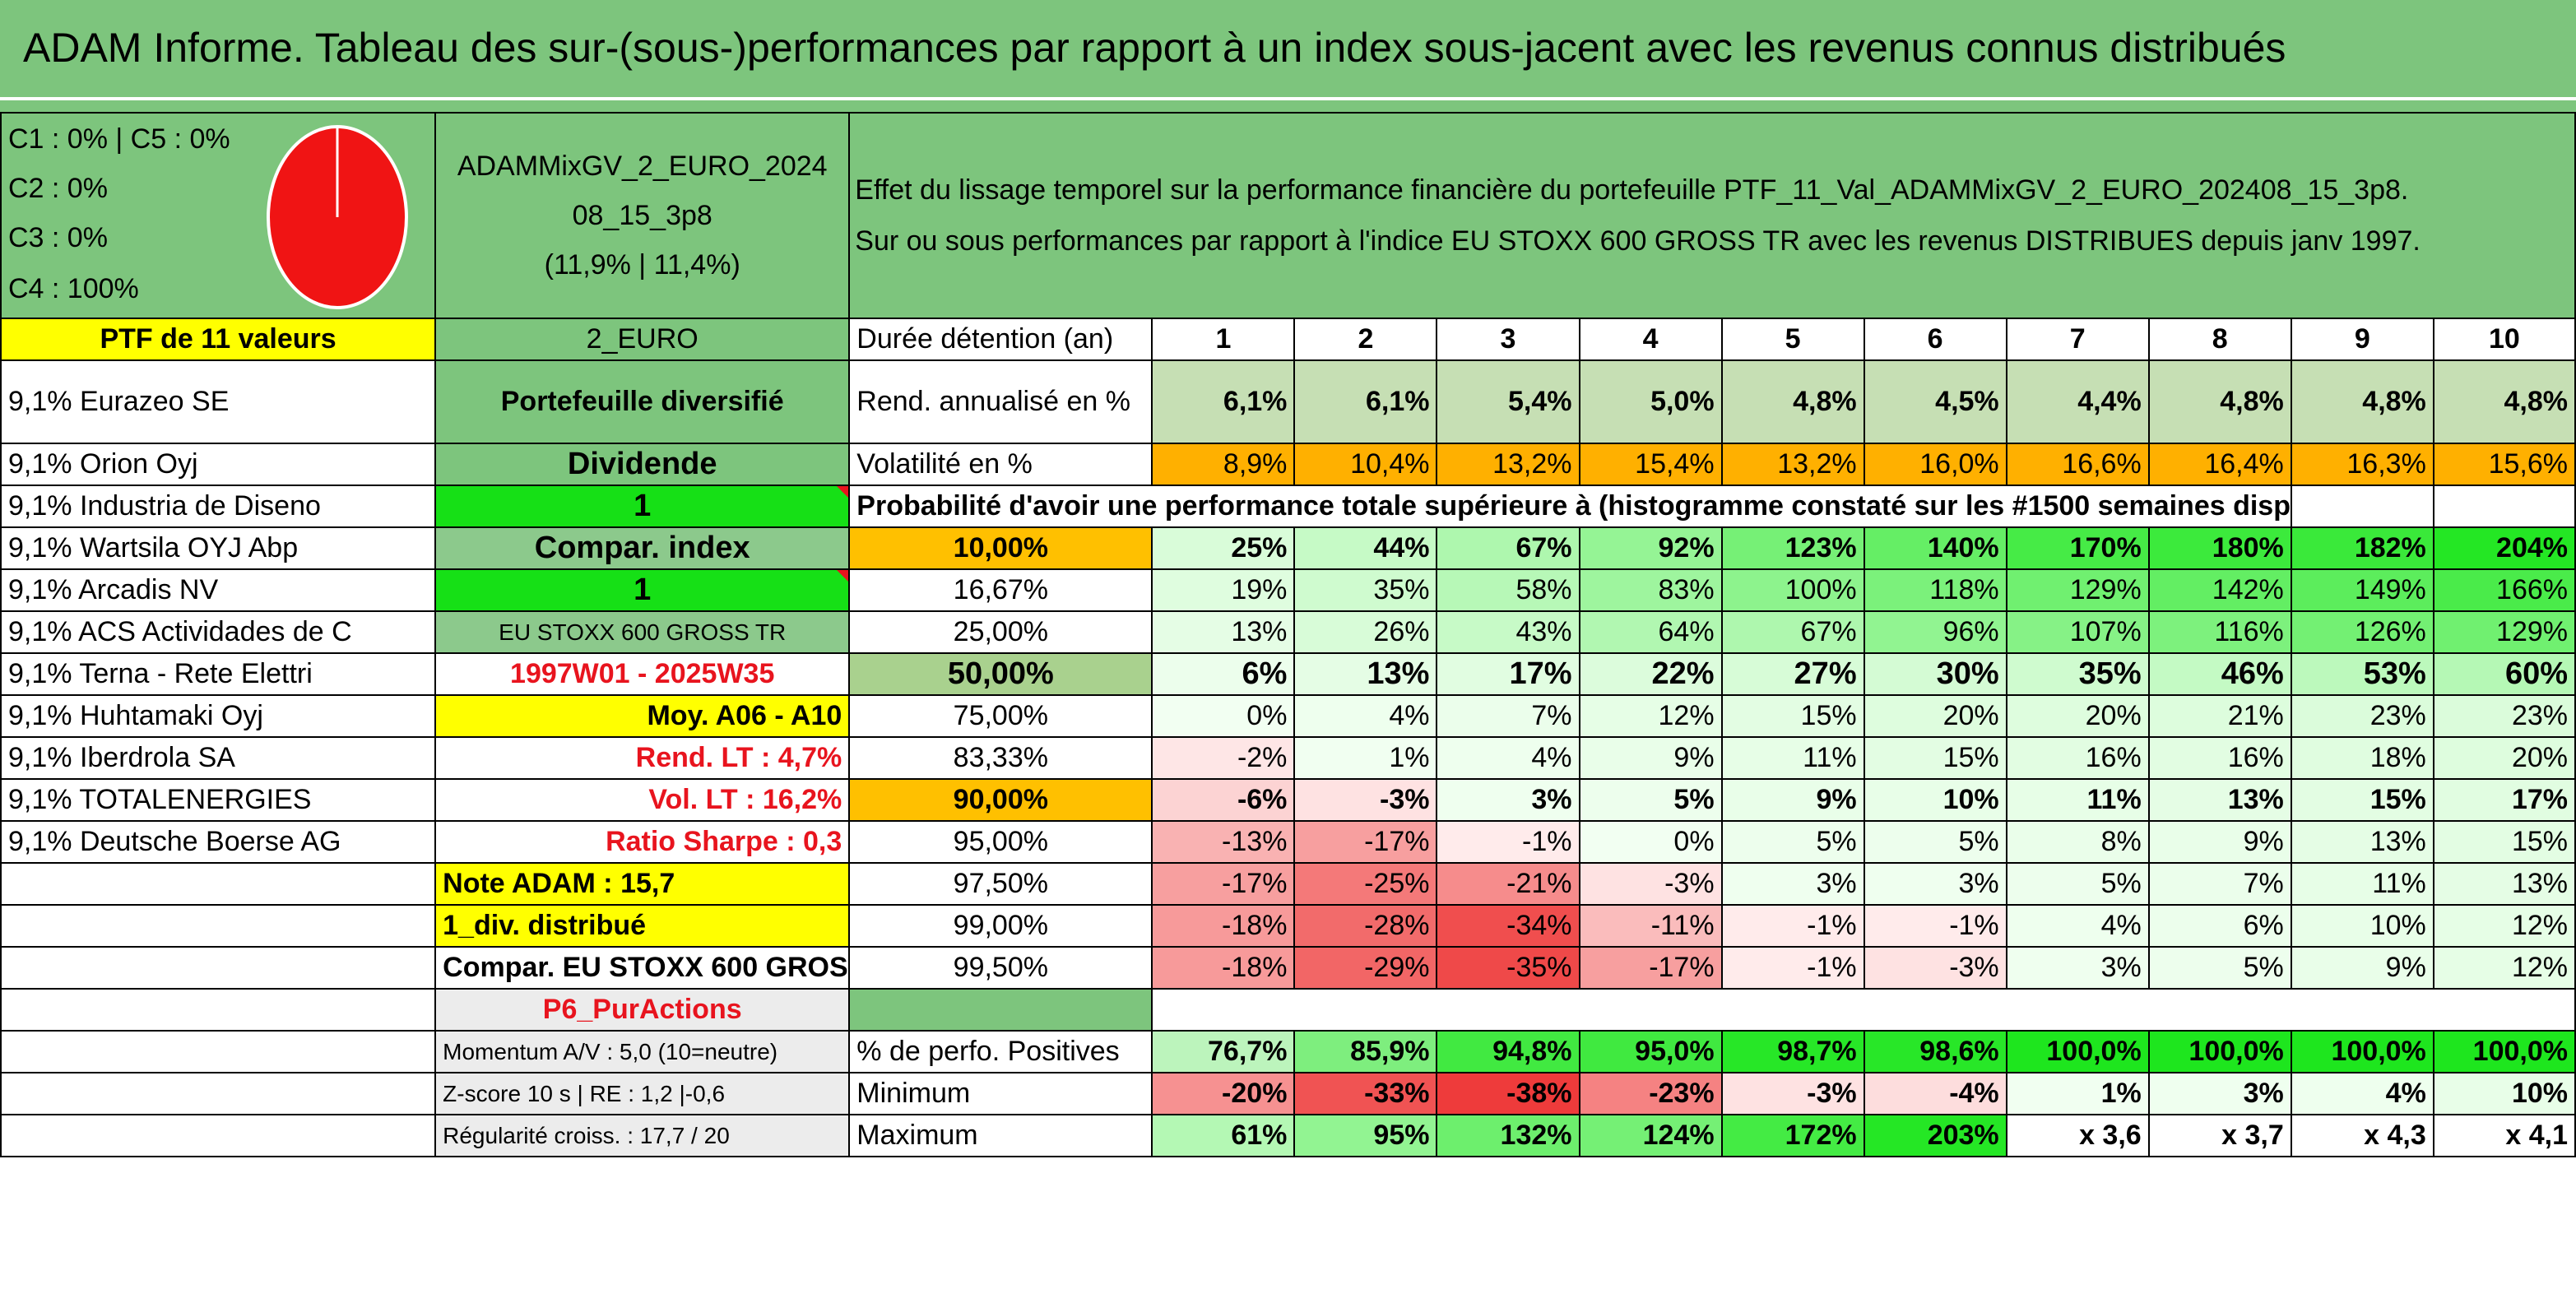 This screenshot has height=1289, width=2576. I want to click on quantile-value: 9%, so click(1651, 758).